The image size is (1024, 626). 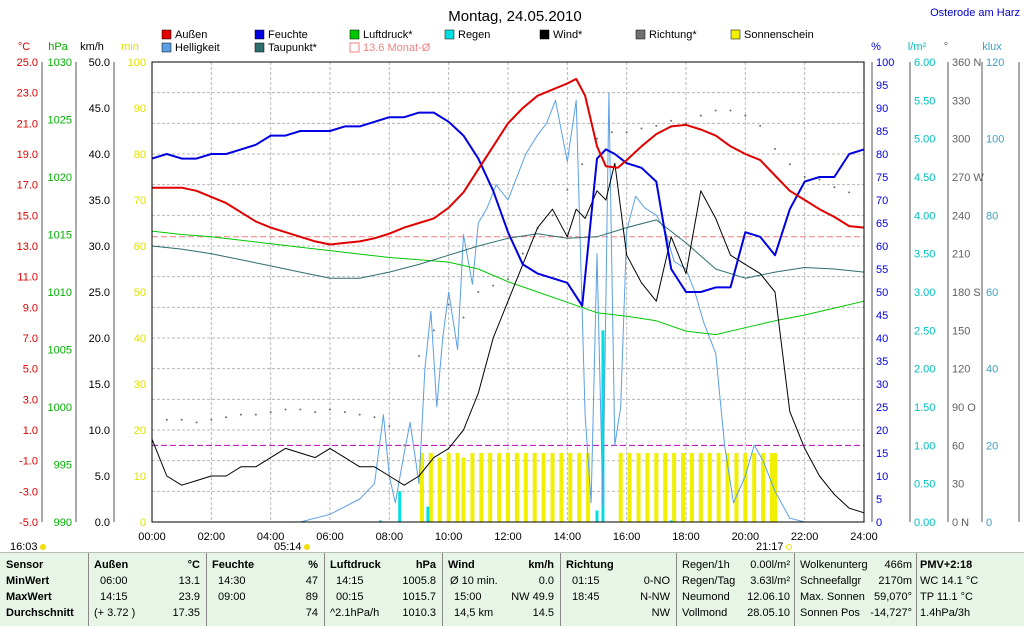 I want to click on row-label-min: MinWert, so click(x=28, y=581).